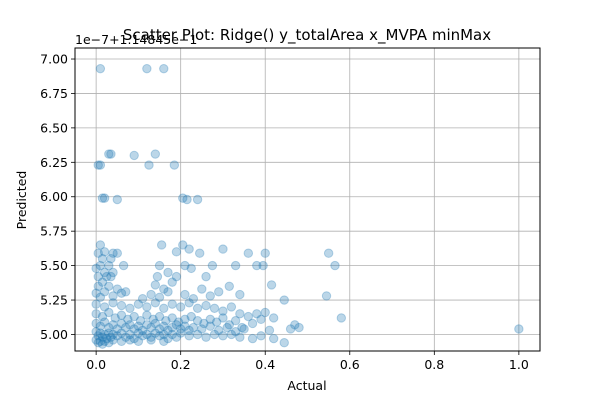 This screenshot has width=600, height=400. Describe the element at coordinates (181, 364) in the screenshot. I see `x-tick-label: 0.2` at that location.